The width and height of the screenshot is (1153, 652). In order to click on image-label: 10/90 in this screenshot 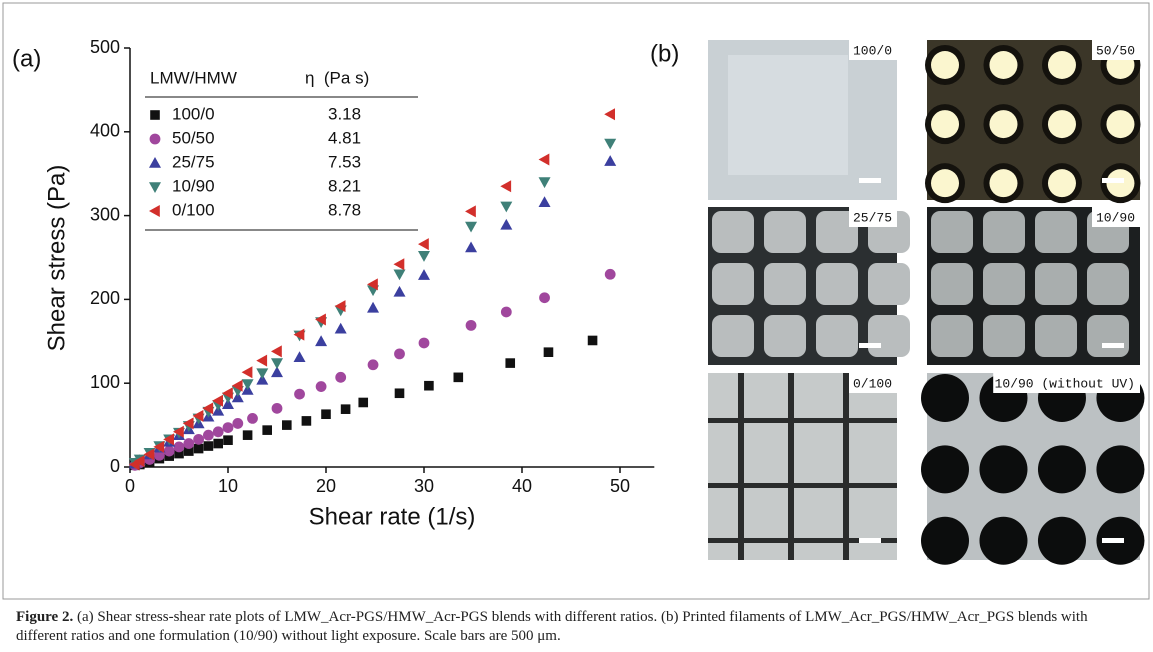, I will do `click(1115, 217)`.